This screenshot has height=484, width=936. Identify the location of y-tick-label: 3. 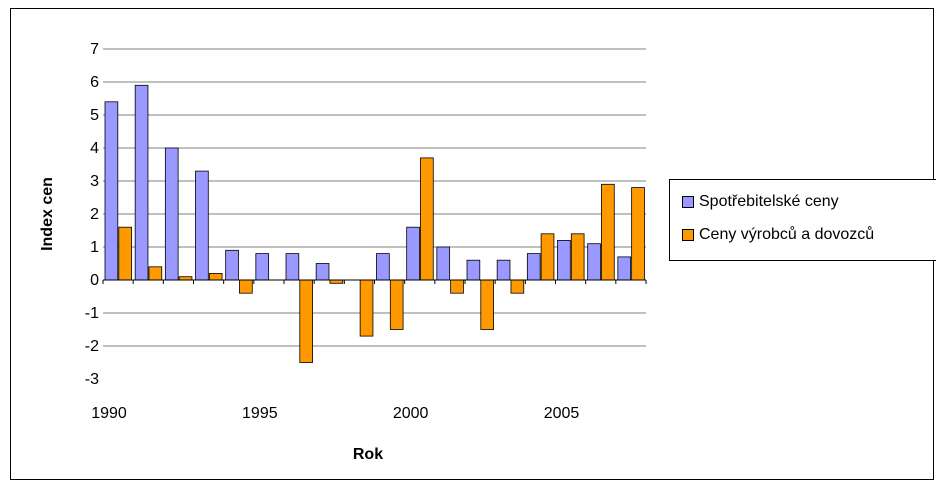
(94, 181).